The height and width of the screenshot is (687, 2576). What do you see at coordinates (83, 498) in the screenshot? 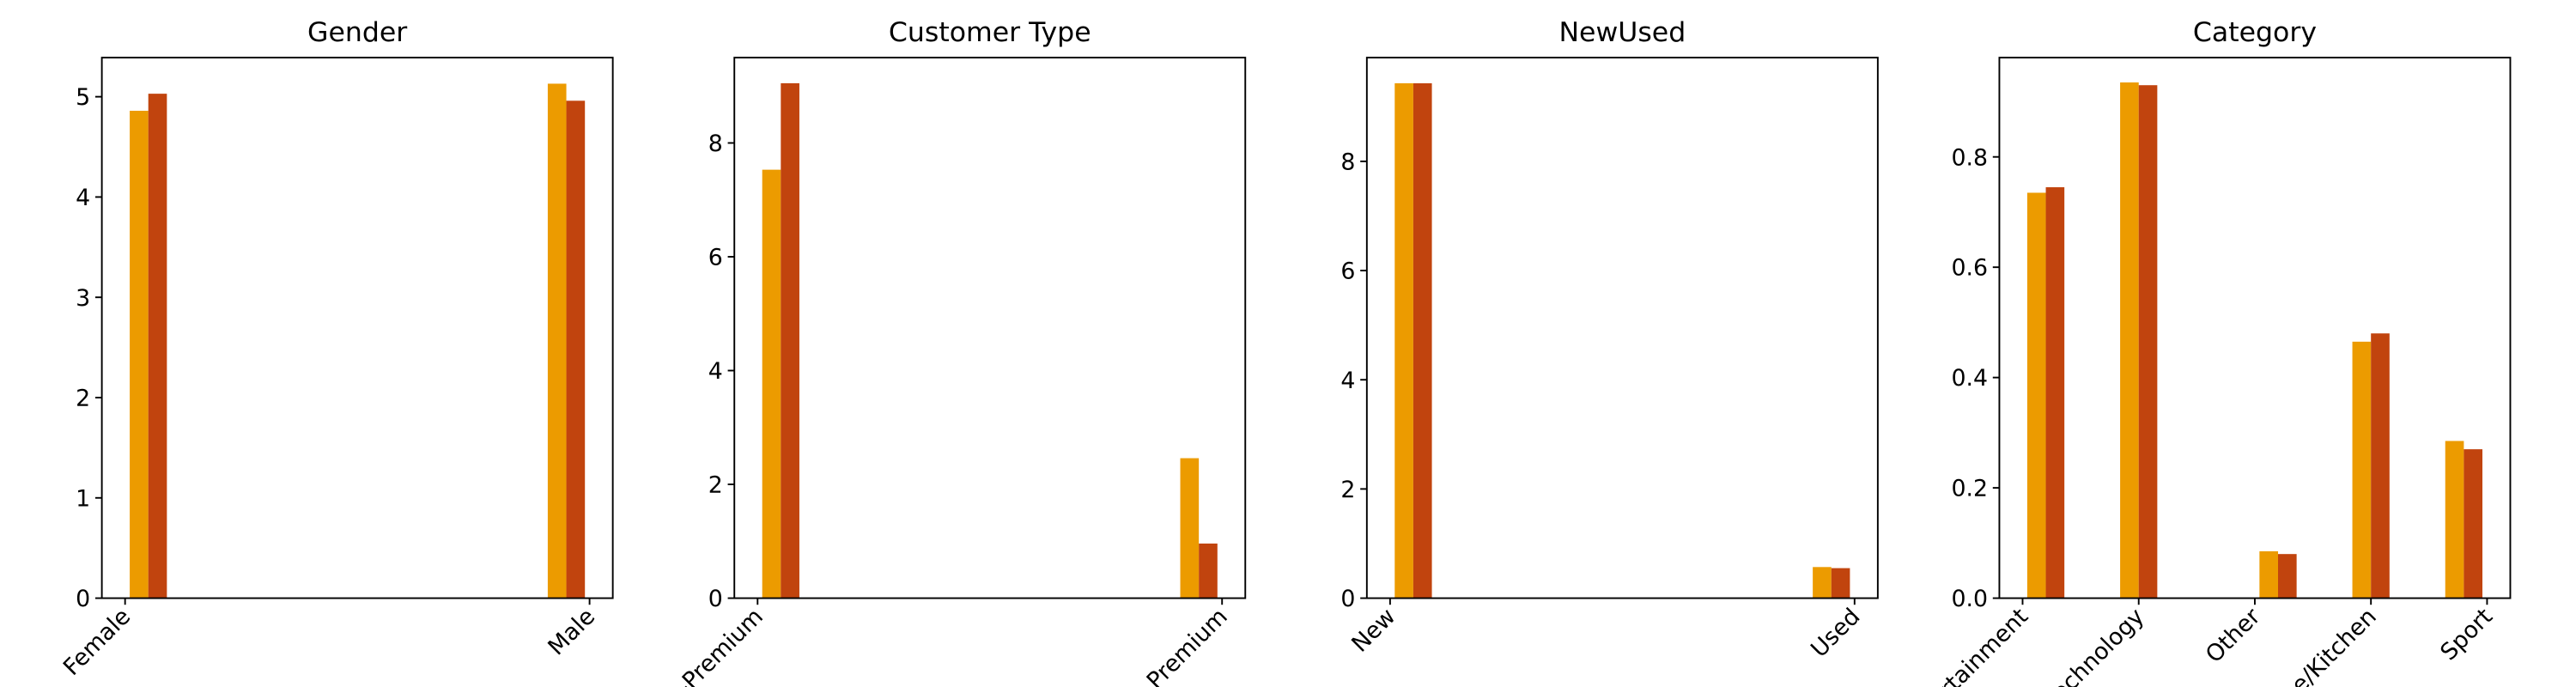
I see `y-tick-label: 1` at bounding box center [83, 498].